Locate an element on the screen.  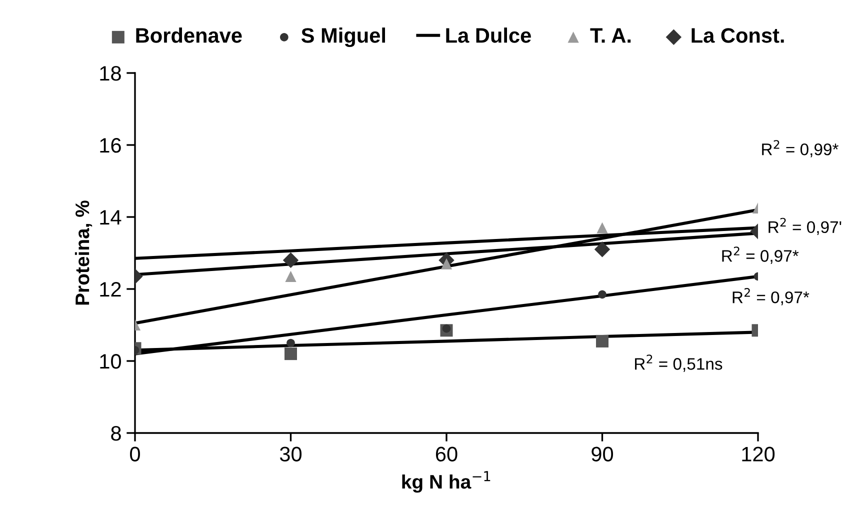
x-tick-label: 120 is located at coordinates (758, 454).